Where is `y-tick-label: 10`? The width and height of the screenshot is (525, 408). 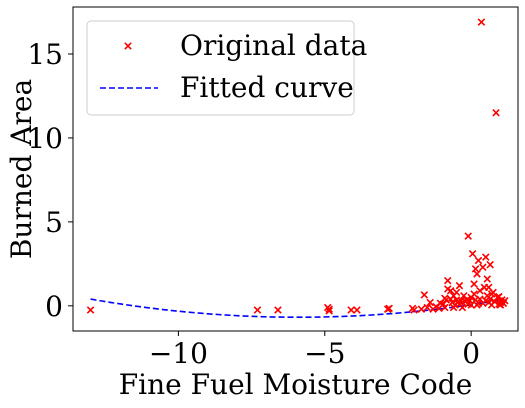
y-tick-label: 10 is located at coordinates (45, 138).